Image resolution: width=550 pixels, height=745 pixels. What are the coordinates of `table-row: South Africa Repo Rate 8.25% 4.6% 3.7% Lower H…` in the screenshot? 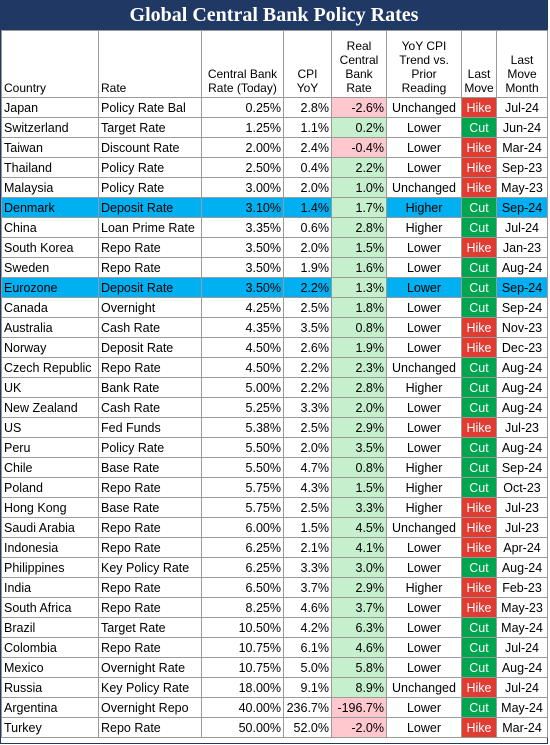 It's located at (274, 607).